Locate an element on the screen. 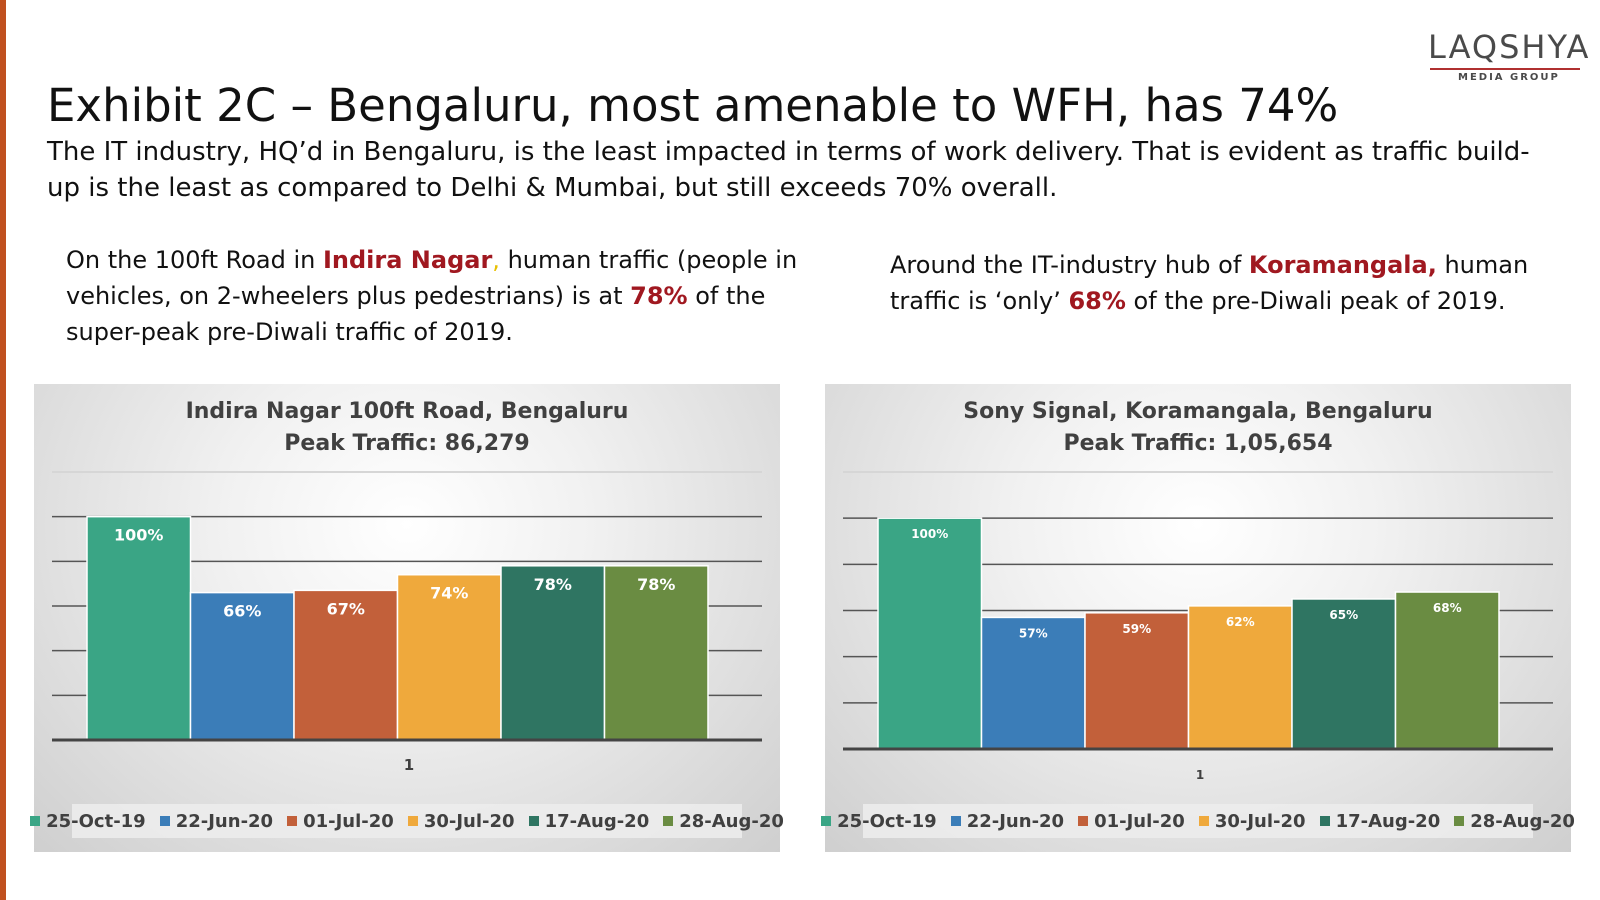 The width and height of the screenshot is (1600, 900). note-text: of the pre-Diwali peak of 2019. is located at coordinates (1315, 301).